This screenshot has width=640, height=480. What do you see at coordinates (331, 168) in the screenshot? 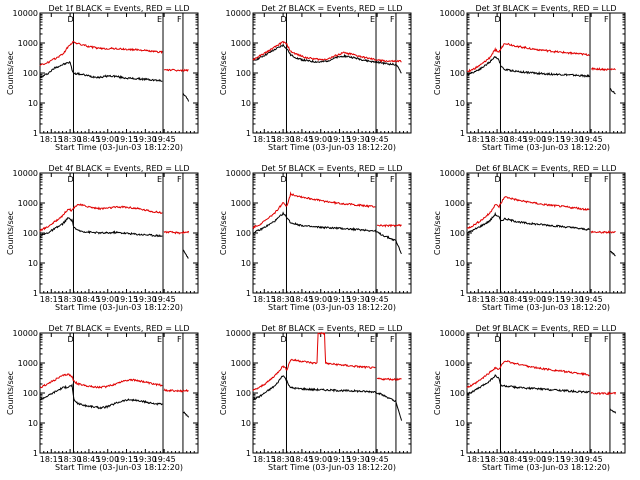
I see `panel-title: Det 5f BLACK = Events, RED = LLD` at bounding box center [331, 168].